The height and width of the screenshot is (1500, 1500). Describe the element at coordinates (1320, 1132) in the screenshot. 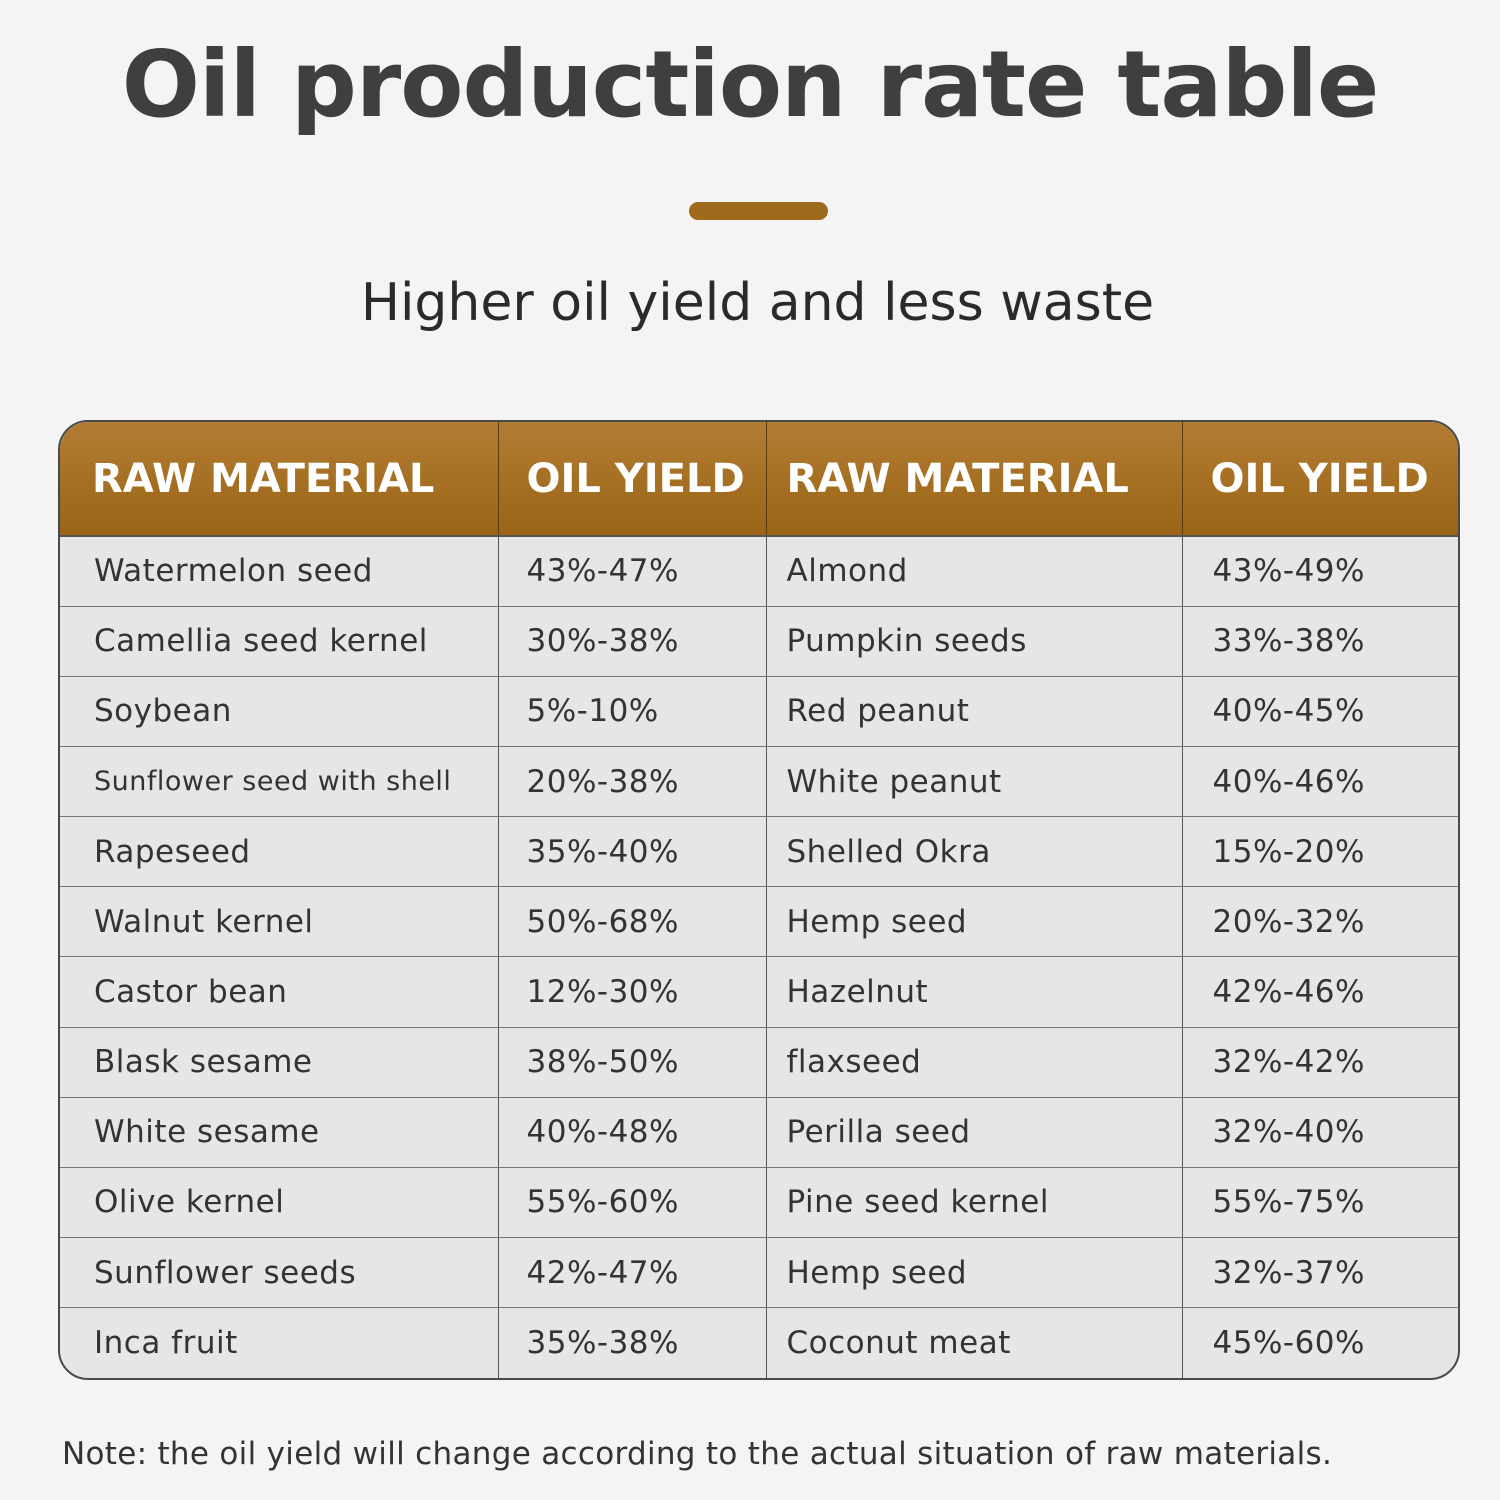

I see `oil-yield-cell: 32%-40%` at that location.